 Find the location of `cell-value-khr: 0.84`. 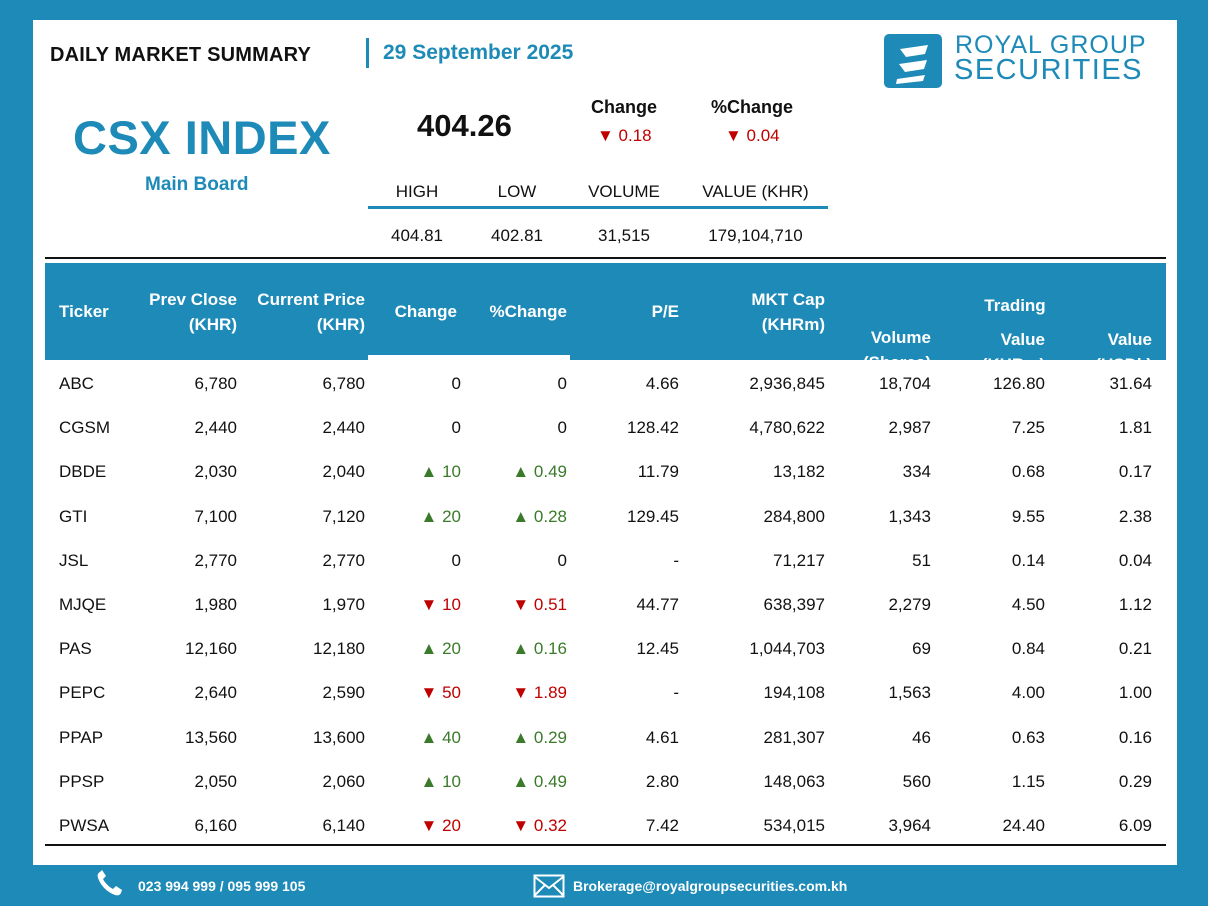

cell-value-khr: 0.84 is located at coordinates (1028, 649).